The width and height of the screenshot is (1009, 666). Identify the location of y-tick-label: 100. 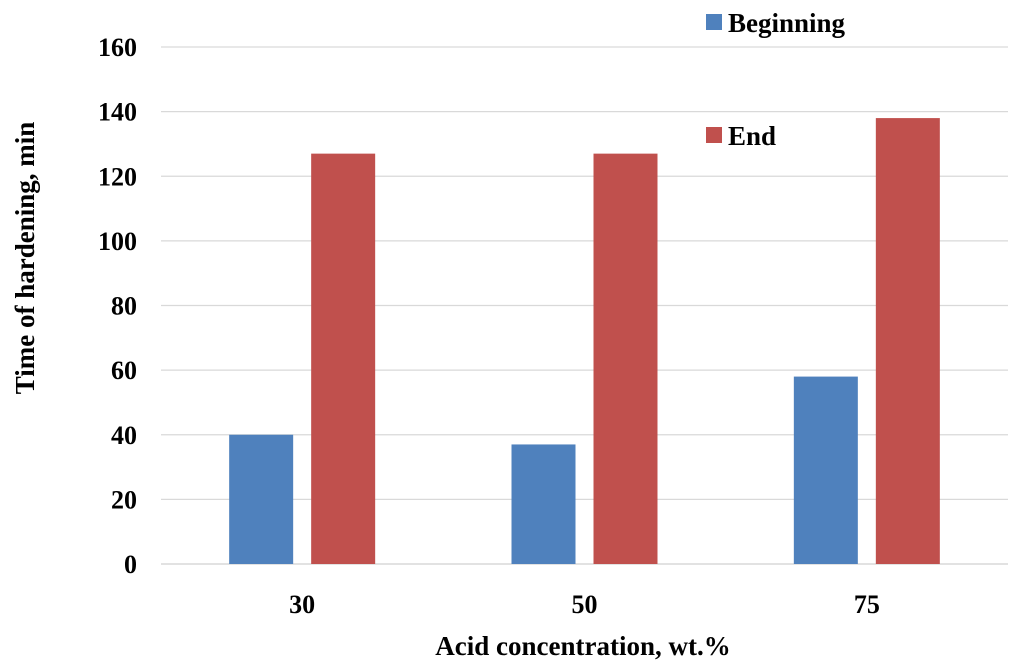
(117, 241).